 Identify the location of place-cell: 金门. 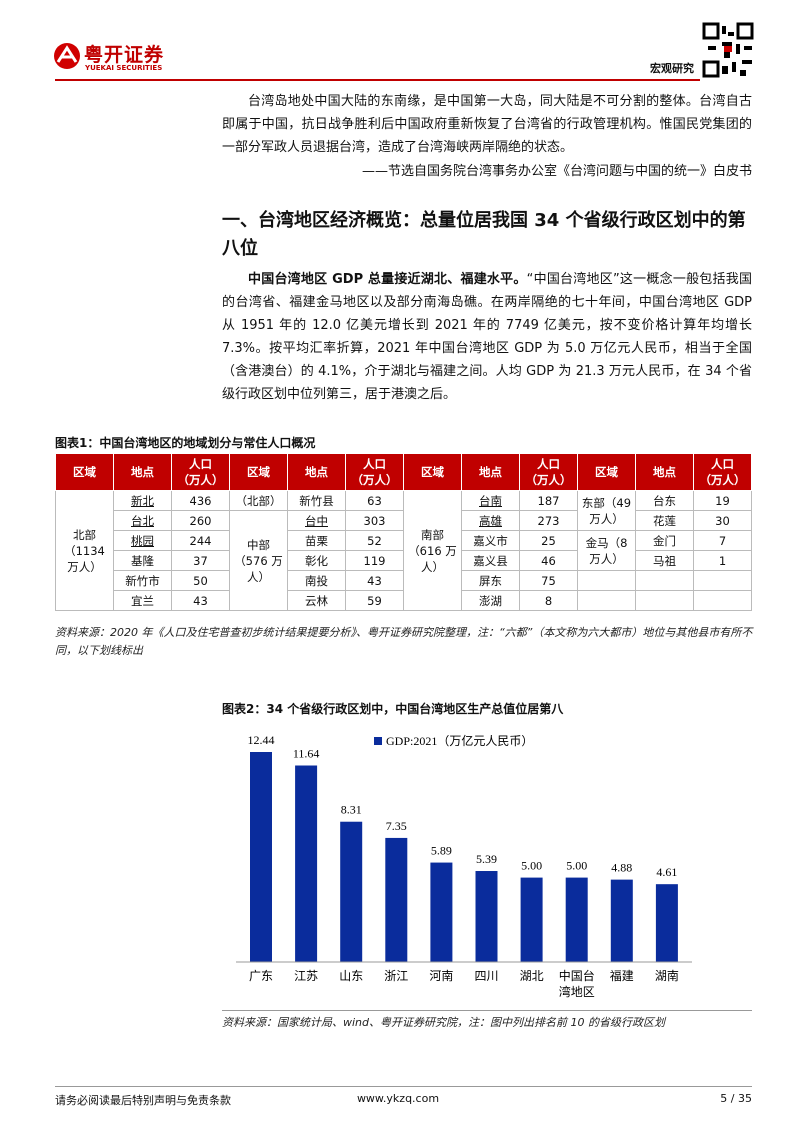
(664, 540).